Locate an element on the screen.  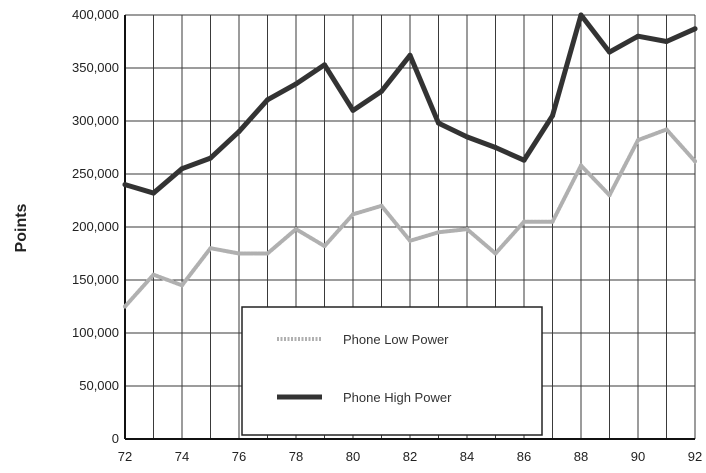
x-tick-label: 88 is located at coordinates (581, 456).